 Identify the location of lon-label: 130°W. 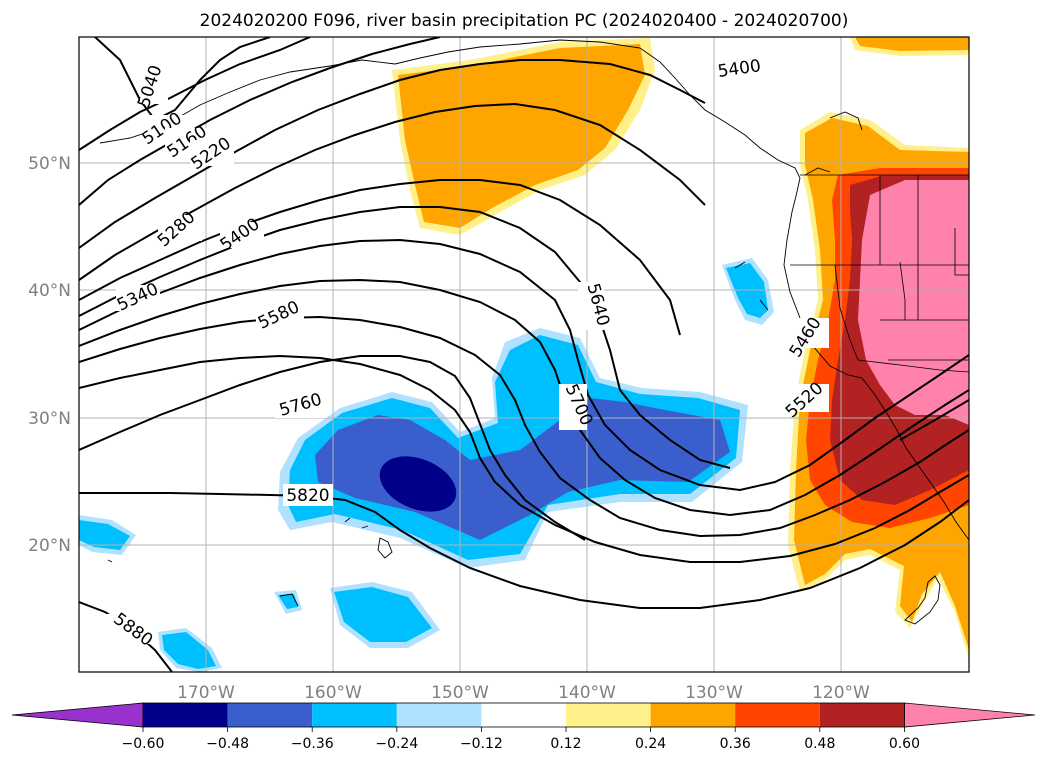
(714, 693).